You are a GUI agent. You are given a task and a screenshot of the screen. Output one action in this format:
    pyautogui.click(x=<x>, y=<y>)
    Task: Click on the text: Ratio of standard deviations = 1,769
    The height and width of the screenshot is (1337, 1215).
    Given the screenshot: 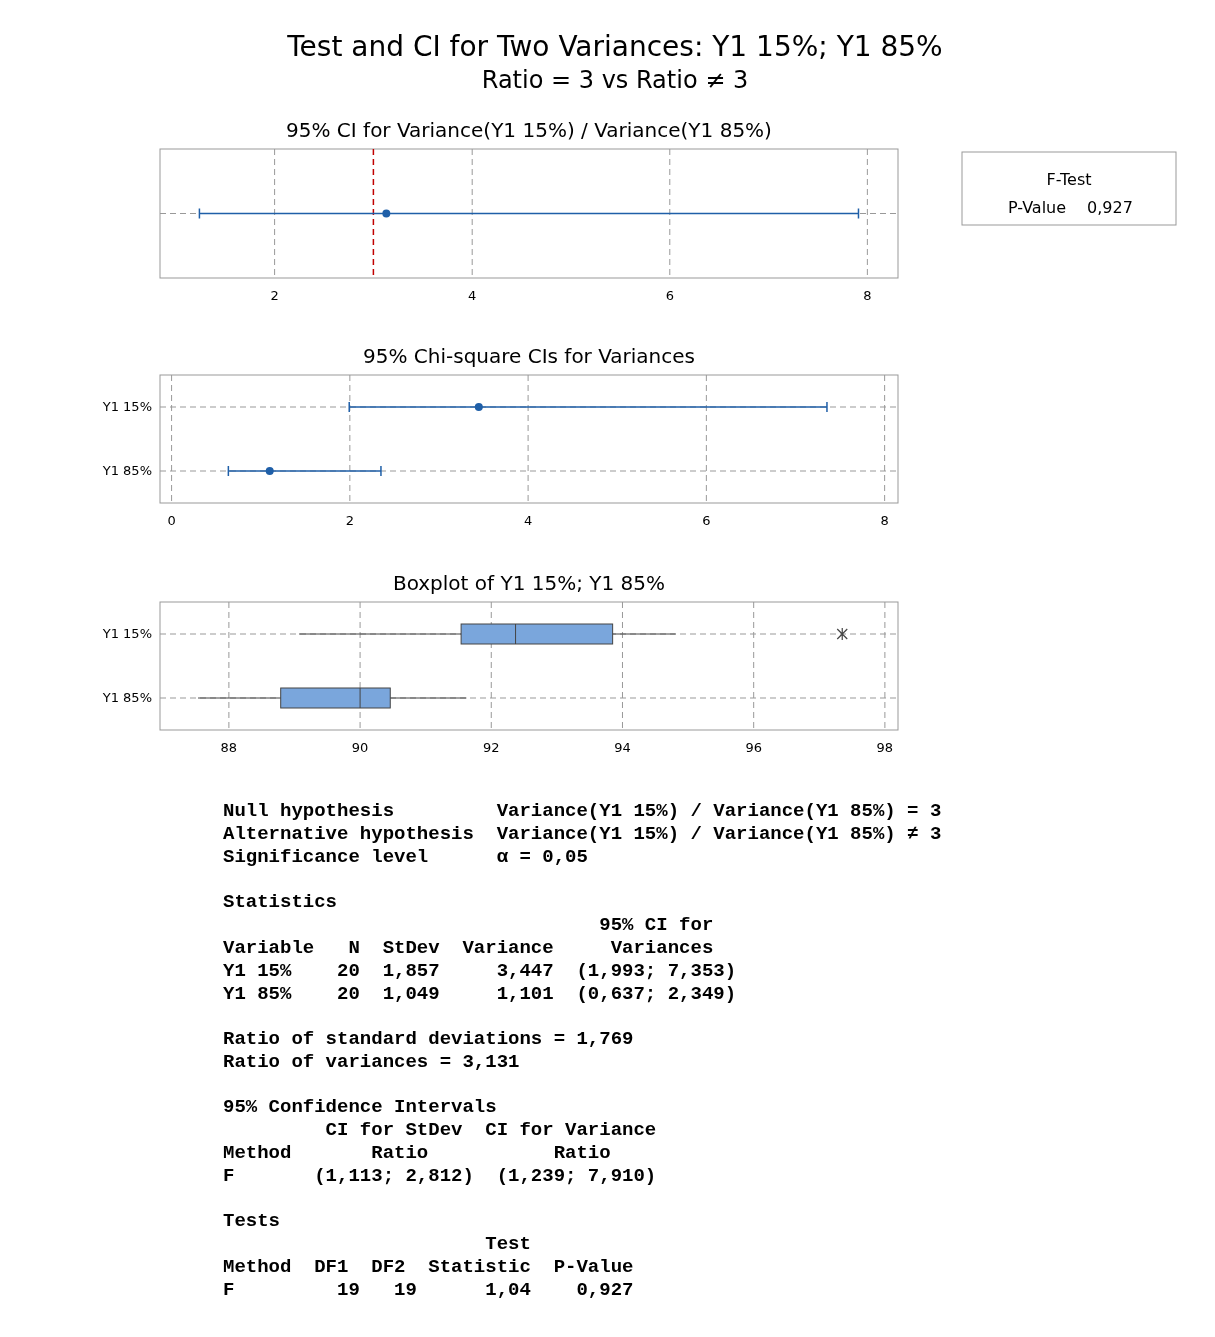 What is the action you would take?
    pyautogui.click(x=428, y=1039)
    